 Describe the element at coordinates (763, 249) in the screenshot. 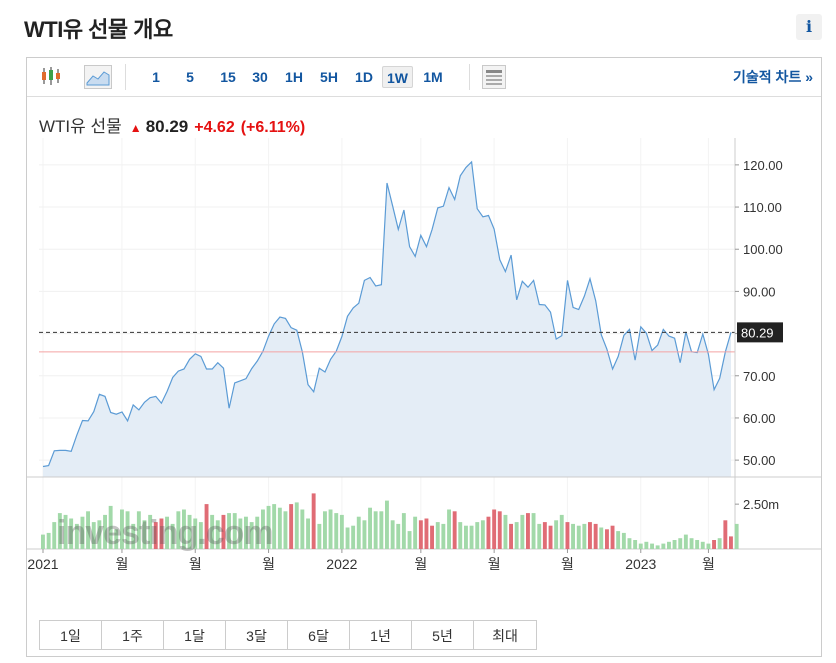

I see `y-tick-label: 100.00` at that location.